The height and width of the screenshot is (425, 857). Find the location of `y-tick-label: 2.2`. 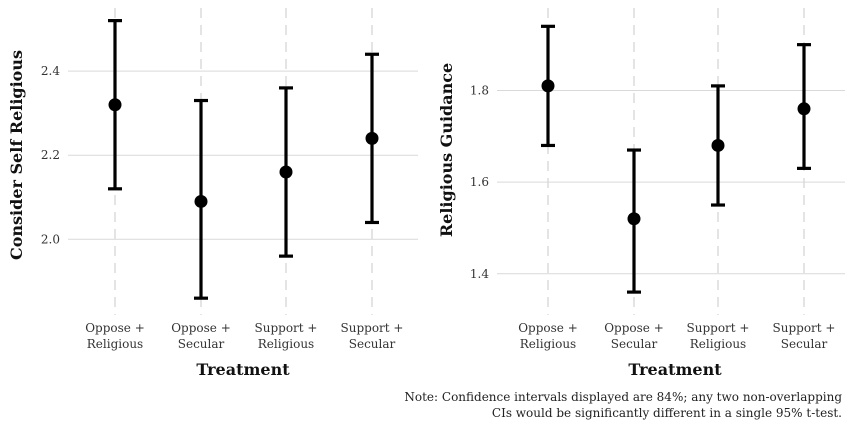

y-tick-label: 2.2 is located at coordinates (50, 155).